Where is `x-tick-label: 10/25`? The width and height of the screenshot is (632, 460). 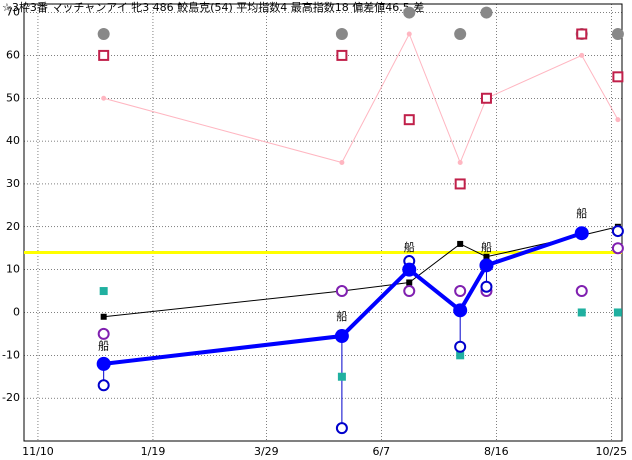
x-tick-label: 10/25 is located at coordinates (611, 451).